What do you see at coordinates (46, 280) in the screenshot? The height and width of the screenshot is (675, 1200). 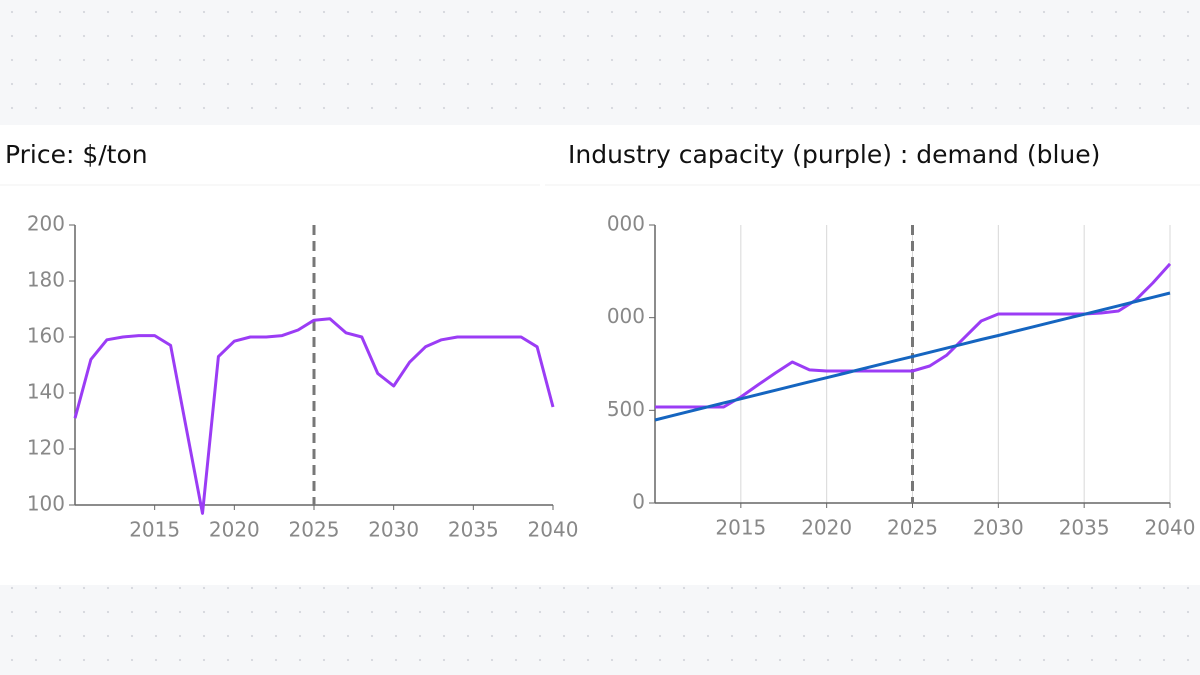 I see `y-tick-label: 180` at bounding box center [46, 280].